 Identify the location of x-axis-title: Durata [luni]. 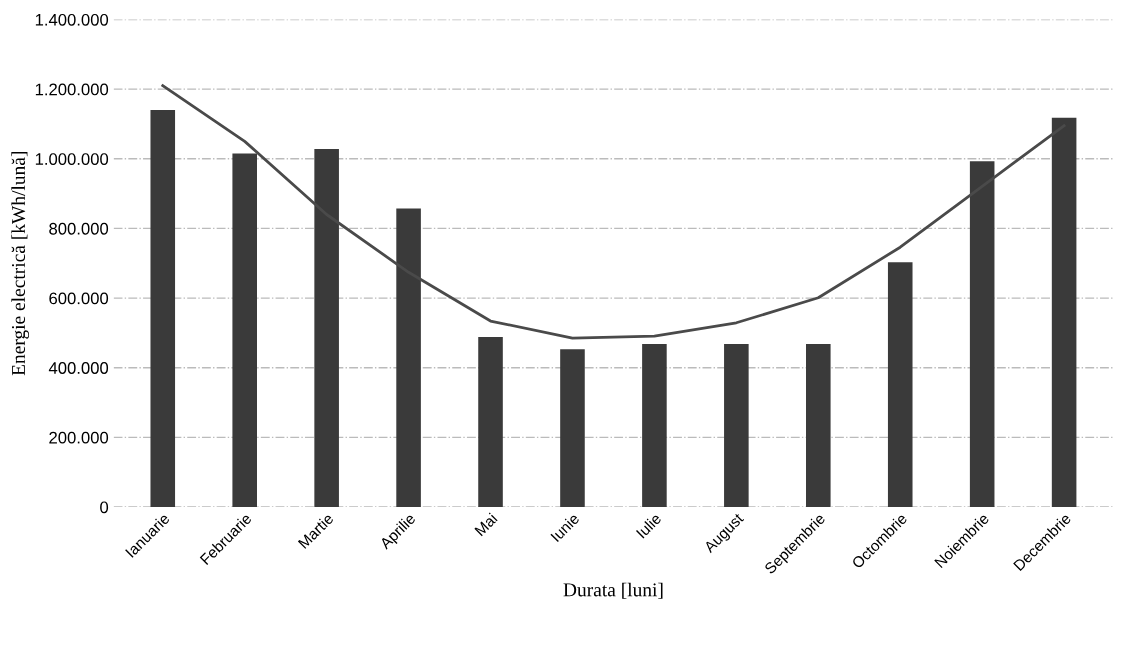
(613, 590).